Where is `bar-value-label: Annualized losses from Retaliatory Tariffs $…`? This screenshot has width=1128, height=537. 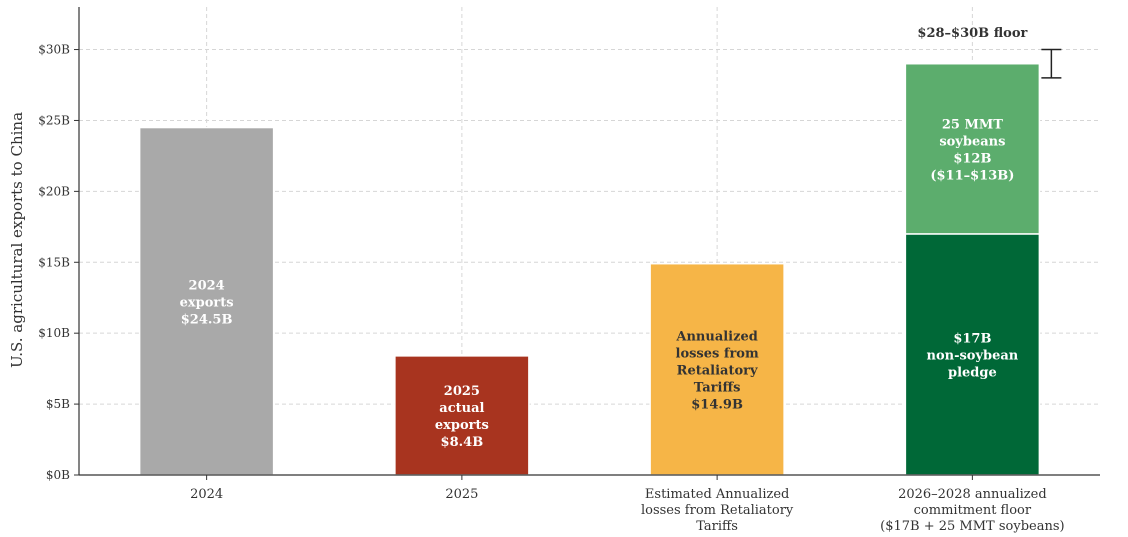 bar-value-label: Annualized losses from Retaliatory Tariffs $… is located at coordinates (717, 370).